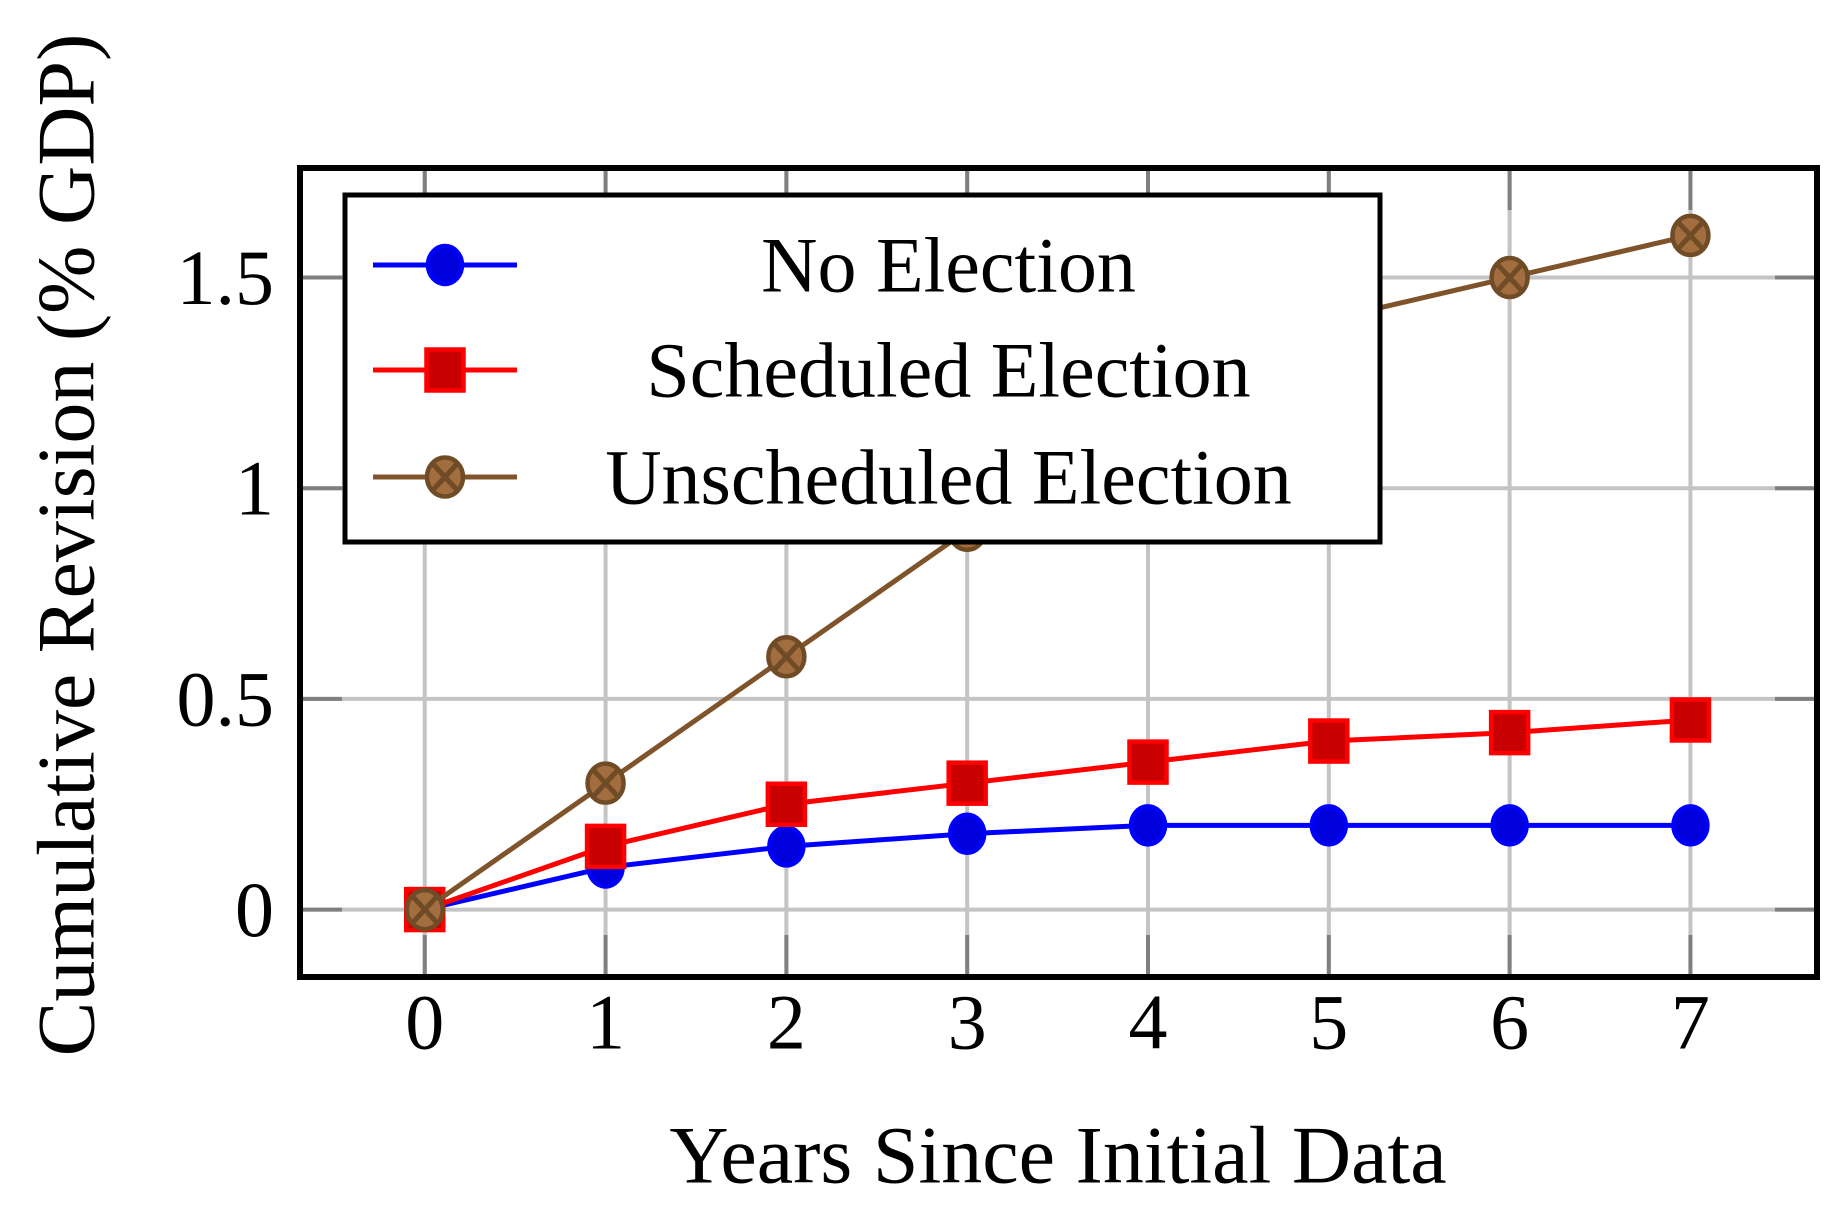 The height and width of the screenshot is (1215, 1847). Describe the element at coordinates (948, 370) in the screenshot. I see `legend-label: Scheduled Election` at that location.